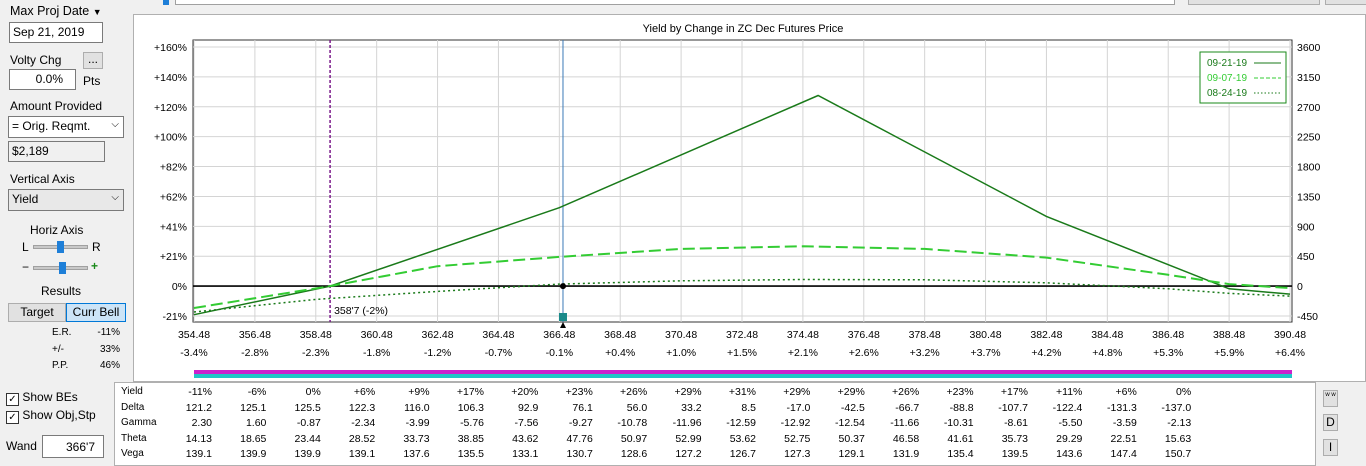  Describe the element at coordinates (743, 372) in the screenshot. I see `accent-bar-magenta` at that location.